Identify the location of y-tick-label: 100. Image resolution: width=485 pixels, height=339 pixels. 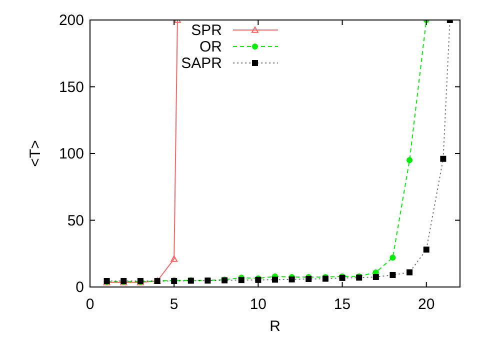
(71, 154).